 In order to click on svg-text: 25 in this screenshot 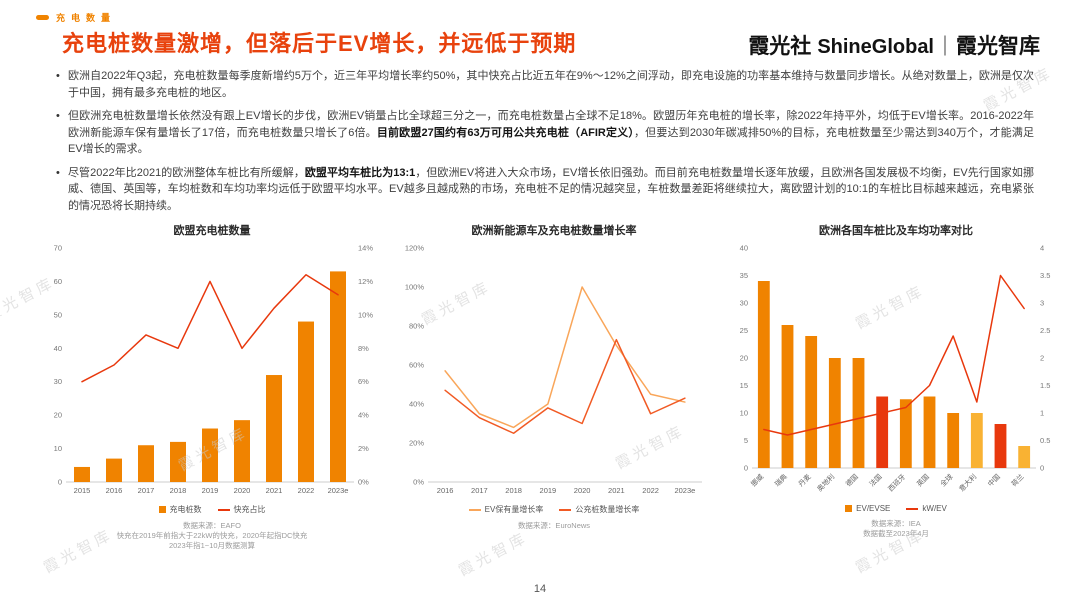, I will do `click(744, 330)`.